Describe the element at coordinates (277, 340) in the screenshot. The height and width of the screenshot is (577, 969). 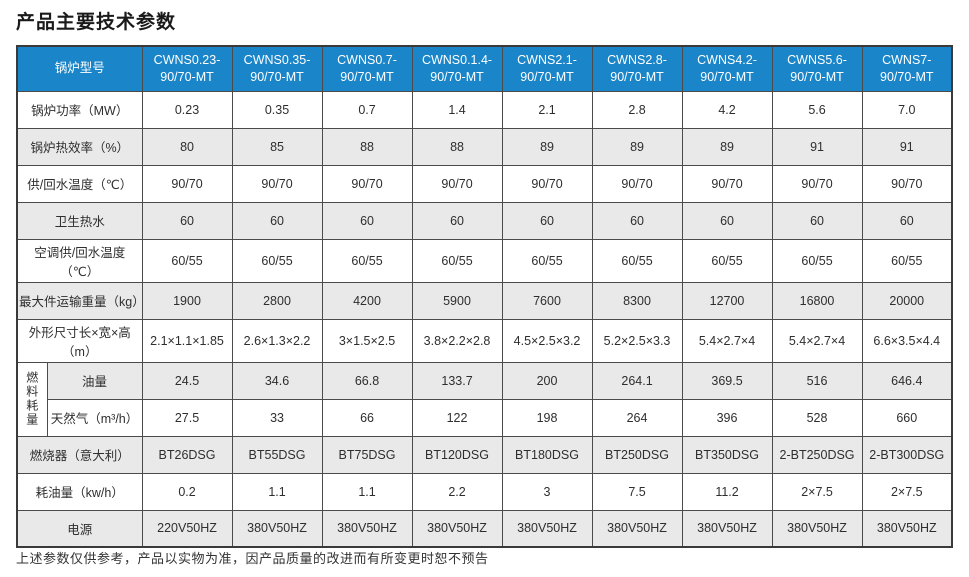
I see `value-cell: 2.6×1.3×2.2` at that location.